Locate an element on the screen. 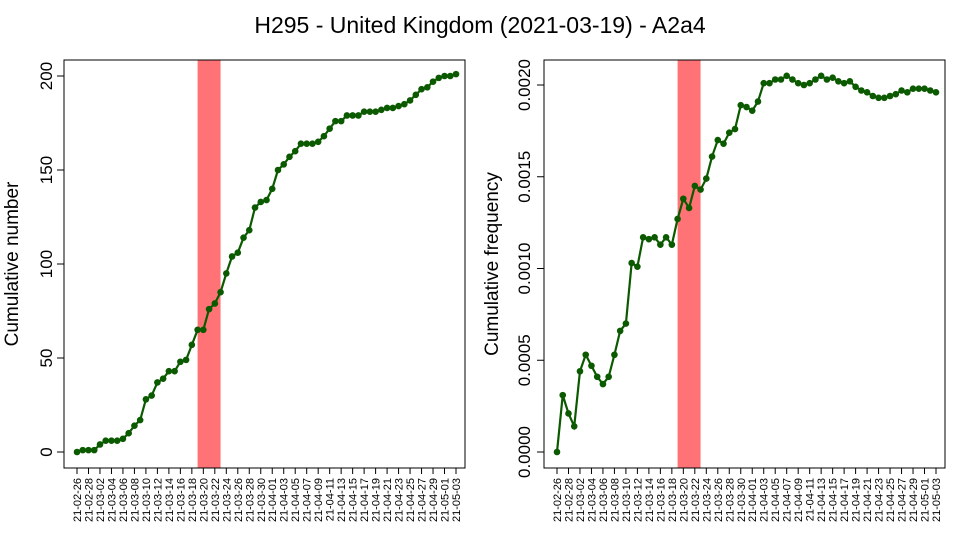  x-tick-label: 21-03-24 is located at coordinates (227, 500).